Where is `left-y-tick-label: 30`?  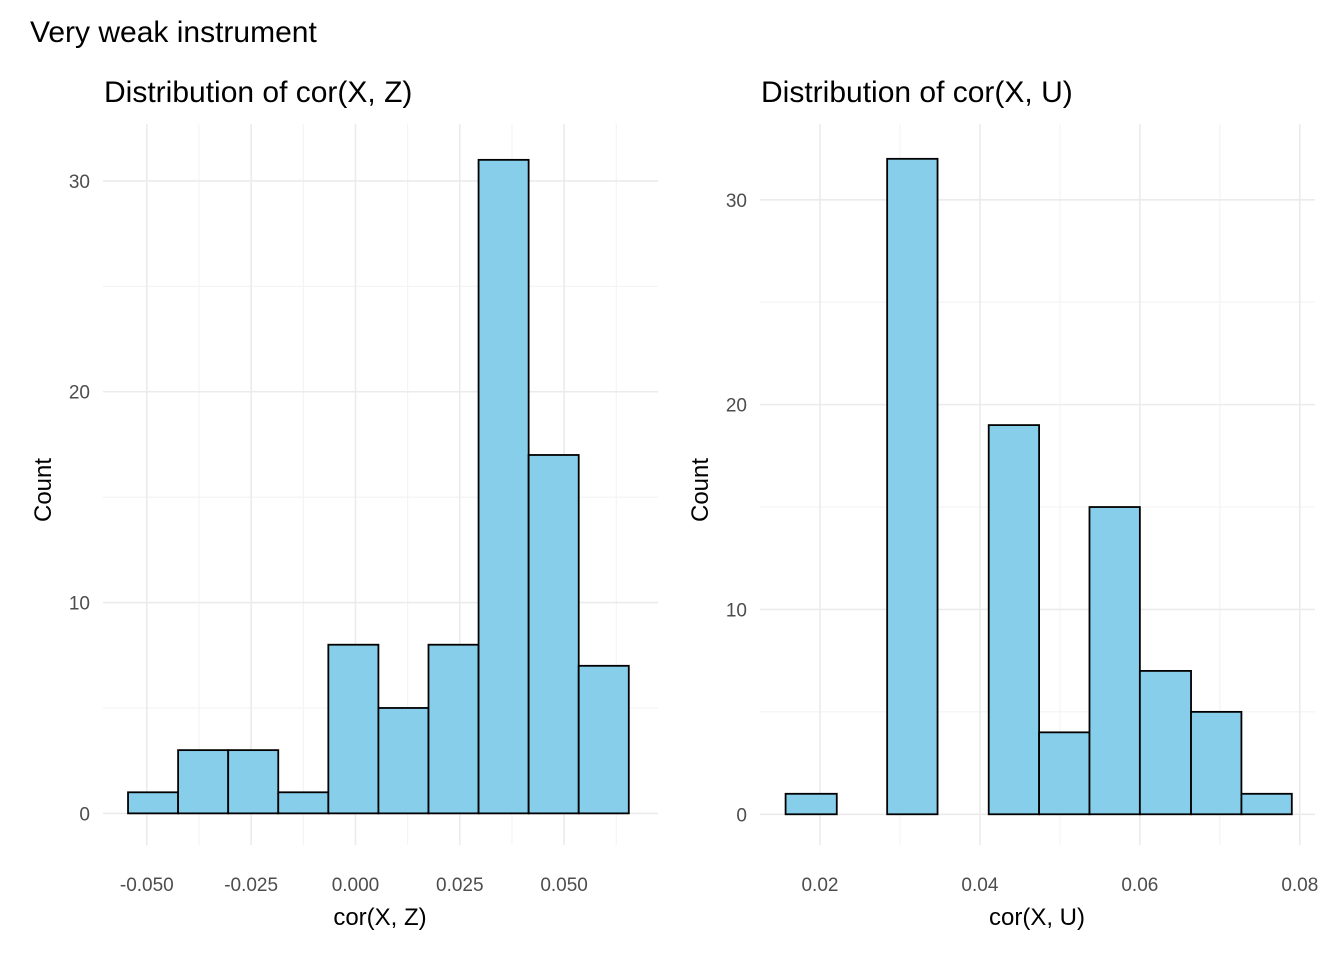
left-y-tick-label: 30 is located at coordinates (79, 182).